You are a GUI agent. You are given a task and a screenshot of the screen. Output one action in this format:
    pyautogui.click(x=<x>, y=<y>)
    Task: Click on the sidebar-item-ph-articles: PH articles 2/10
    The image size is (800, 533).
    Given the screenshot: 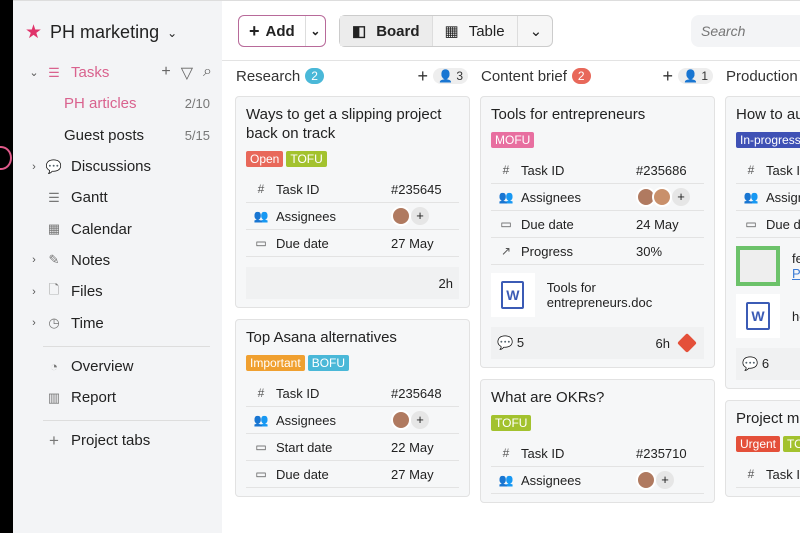 What is the action you would take?
    pyautogui.click(x=117, y=103)
    